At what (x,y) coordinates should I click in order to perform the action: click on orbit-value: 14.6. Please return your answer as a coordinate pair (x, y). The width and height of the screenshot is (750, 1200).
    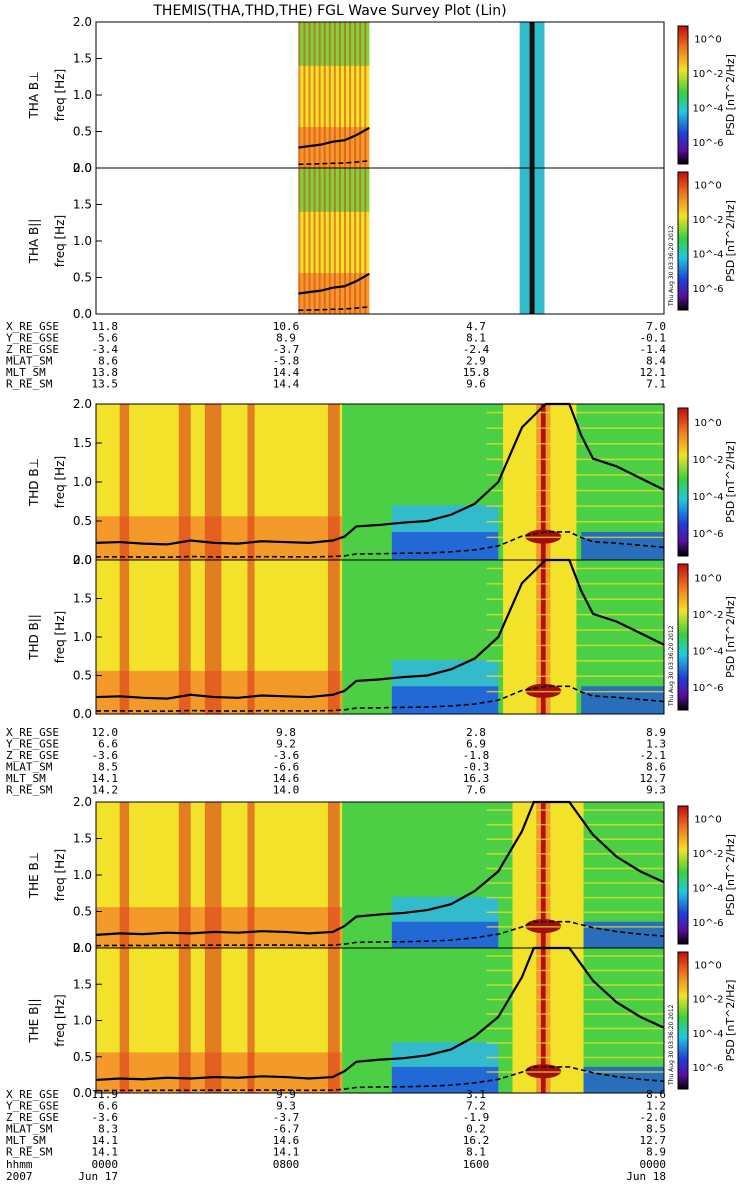
    Looking at the image, I should click on (286, 1140).